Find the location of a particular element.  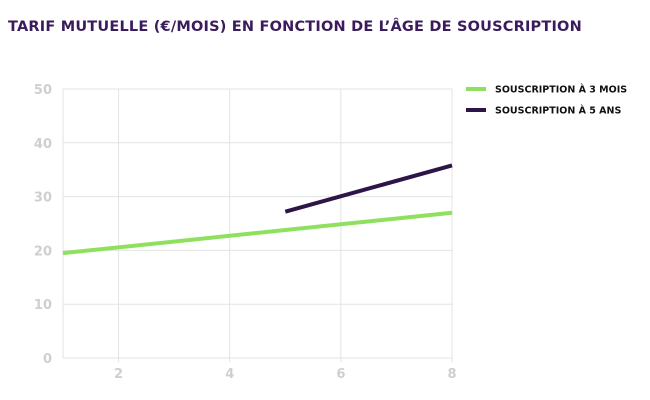

legend-label-2: SOUSCRIPTION À 5 ANS is located at coordinates (558, 111).